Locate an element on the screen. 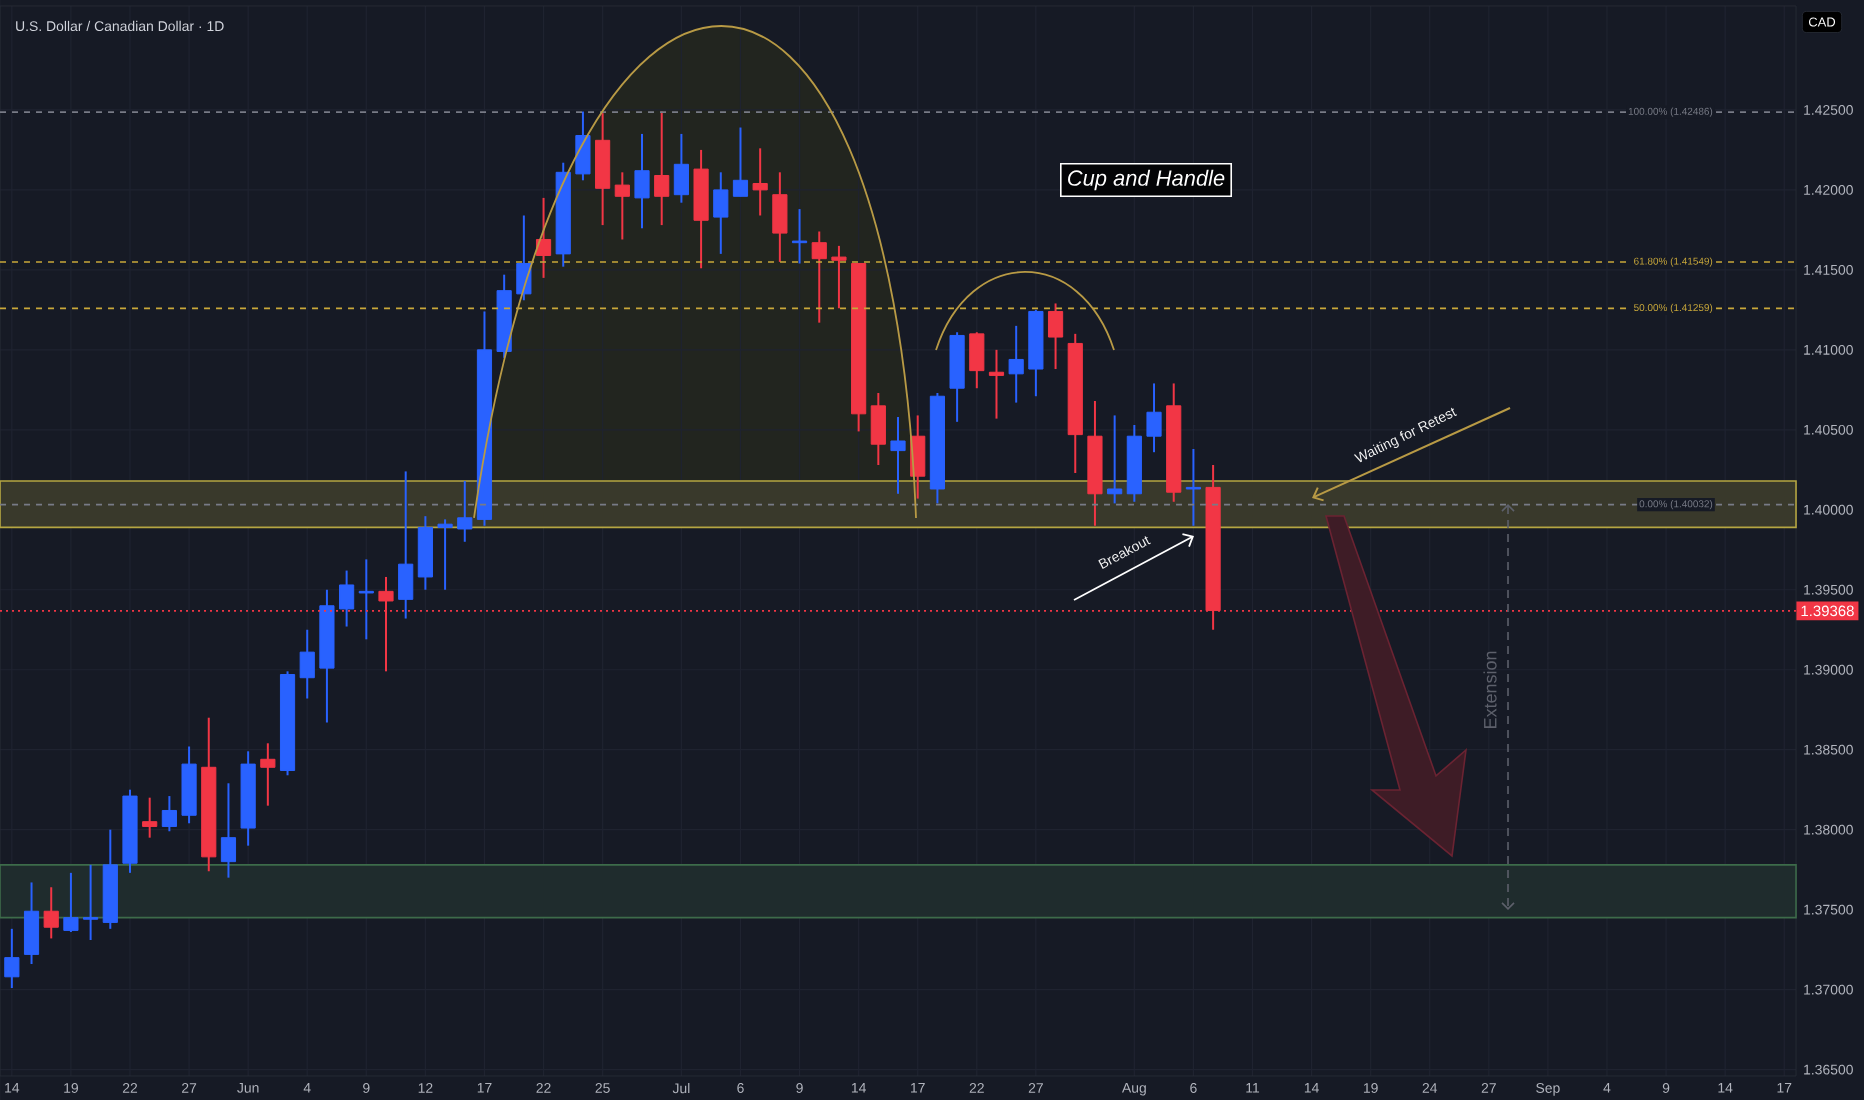 Image resolution: width=1864 pixels, height=1100 pixels. annotation: Cup and Handle is located at coordinates (1146, 180).